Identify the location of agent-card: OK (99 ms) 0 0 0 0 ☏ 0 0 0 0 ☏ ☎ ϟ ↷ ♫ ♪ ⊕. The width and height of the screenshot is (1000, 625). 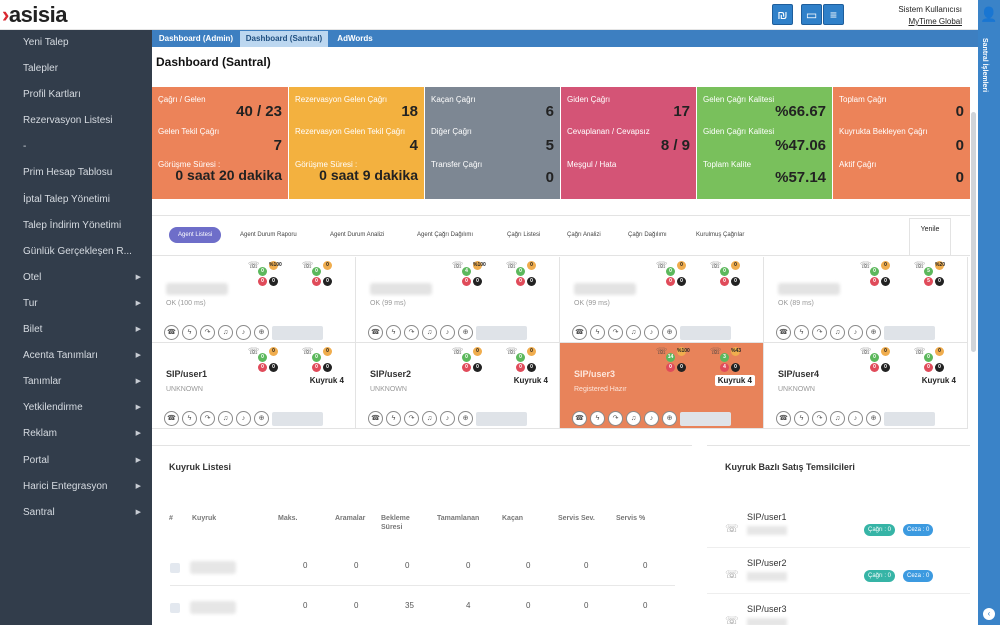
(662, 300).